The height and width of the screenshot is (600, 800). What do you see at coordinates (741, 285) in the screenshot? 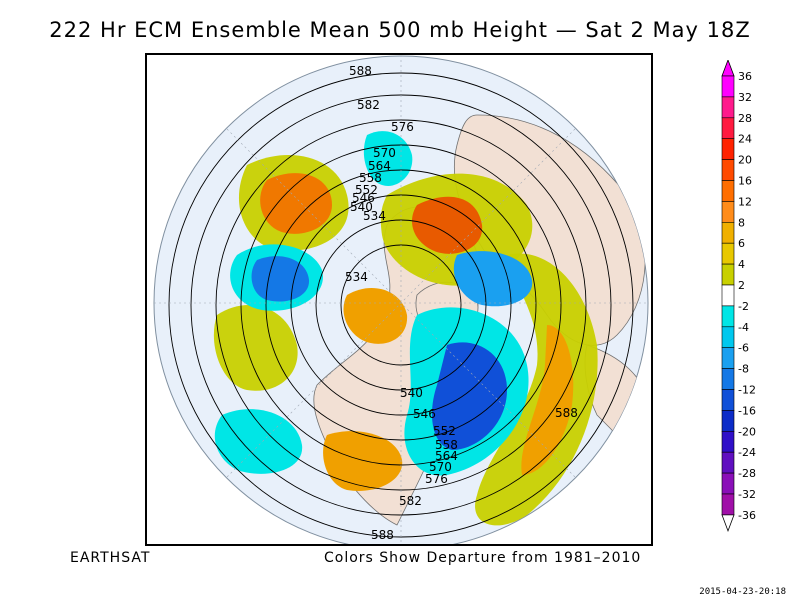
I see `legend-label: 2` at bounding box center [741, 285].